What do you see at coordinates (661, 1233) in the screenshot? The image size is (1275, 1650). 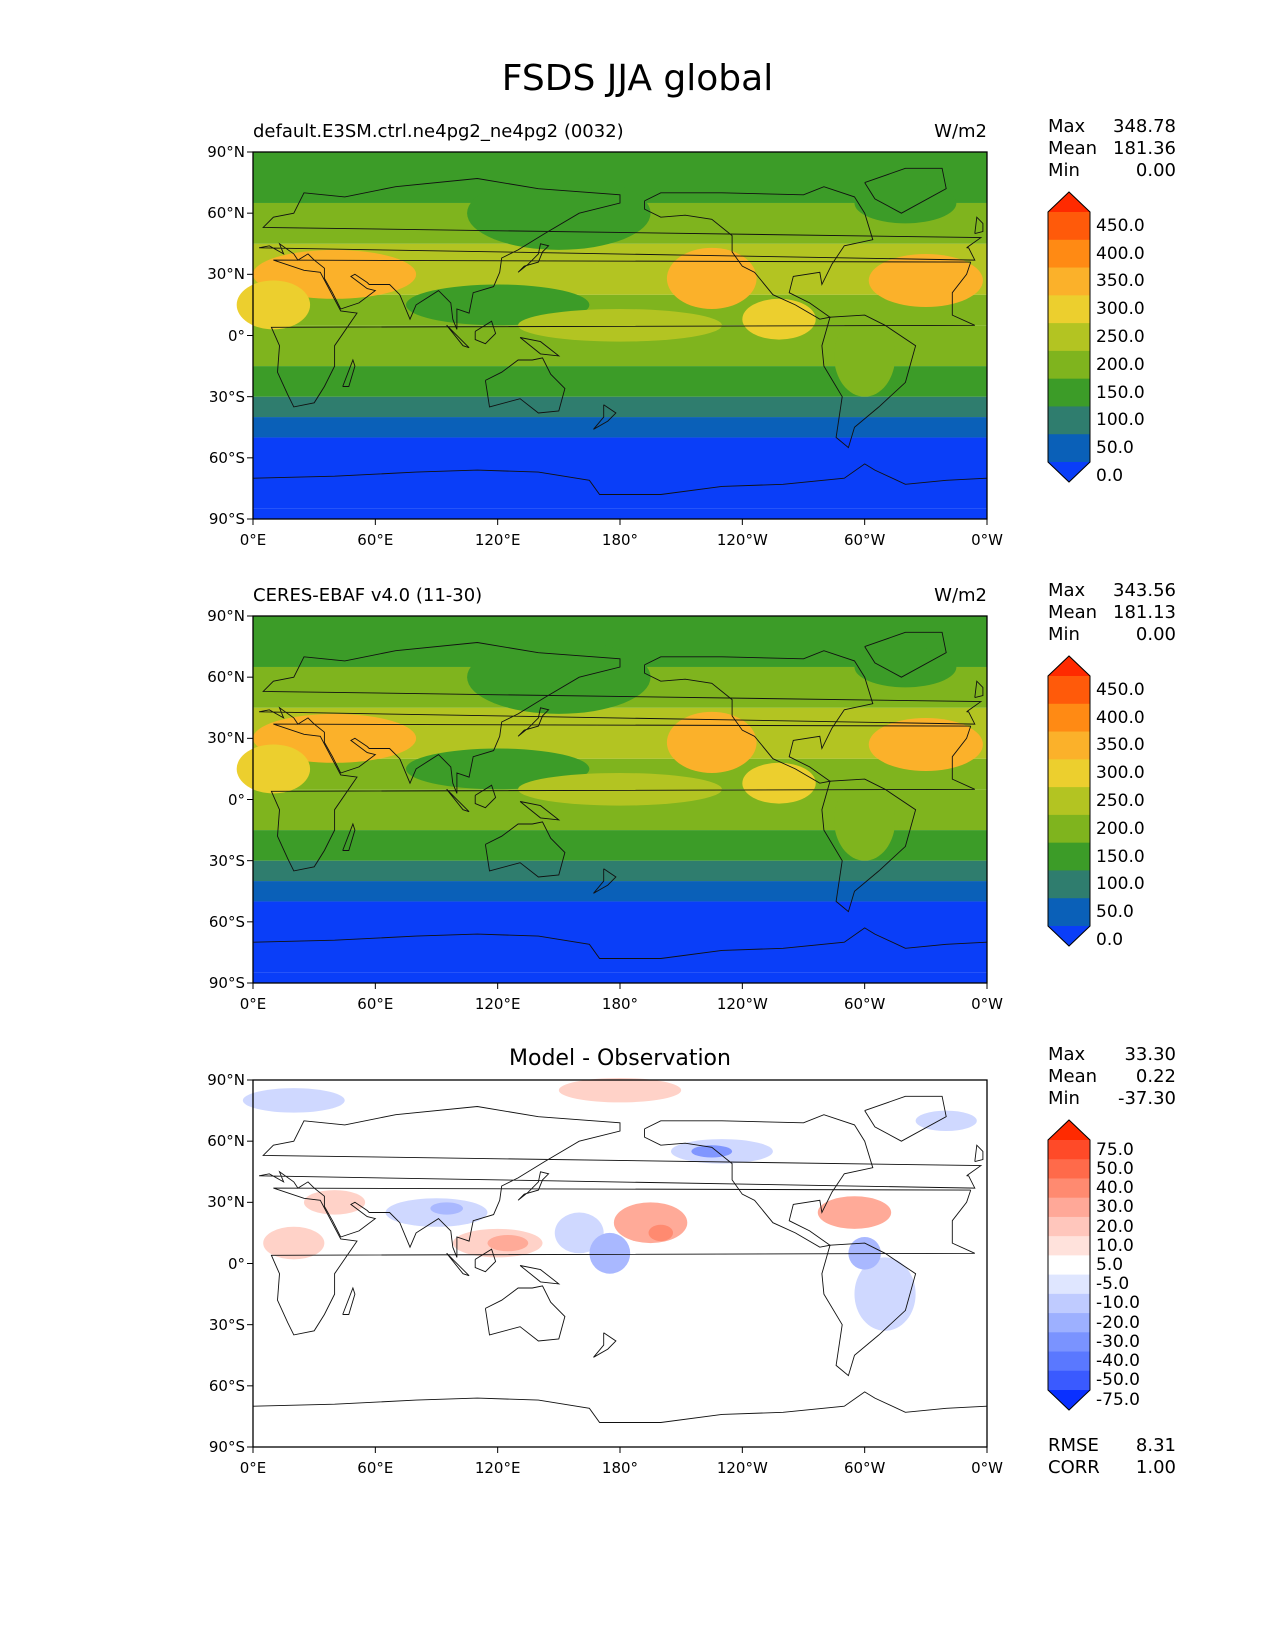 I see `diff-pos-pacific-core` at bounding box center [661, 1233].